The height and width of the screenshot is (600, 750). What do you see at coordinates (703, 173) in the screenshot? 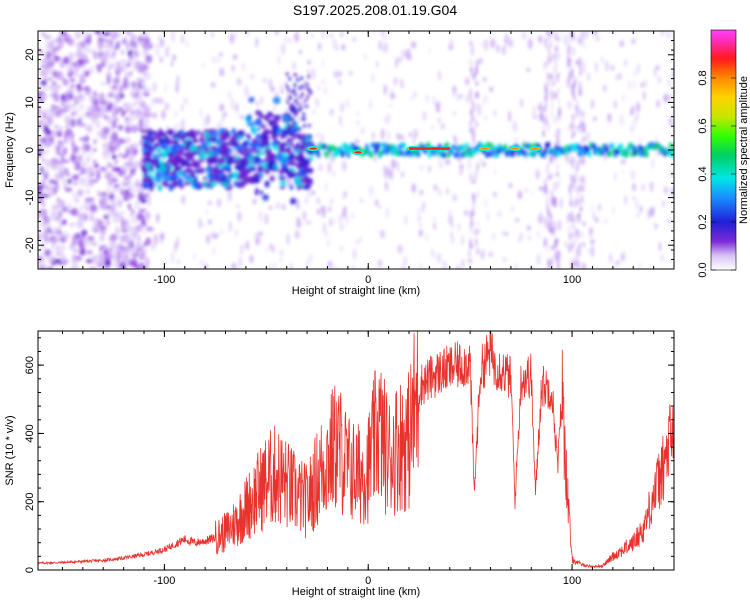
I see `colorbar-tick-label: 0.4` at bounding box center [703, 173].